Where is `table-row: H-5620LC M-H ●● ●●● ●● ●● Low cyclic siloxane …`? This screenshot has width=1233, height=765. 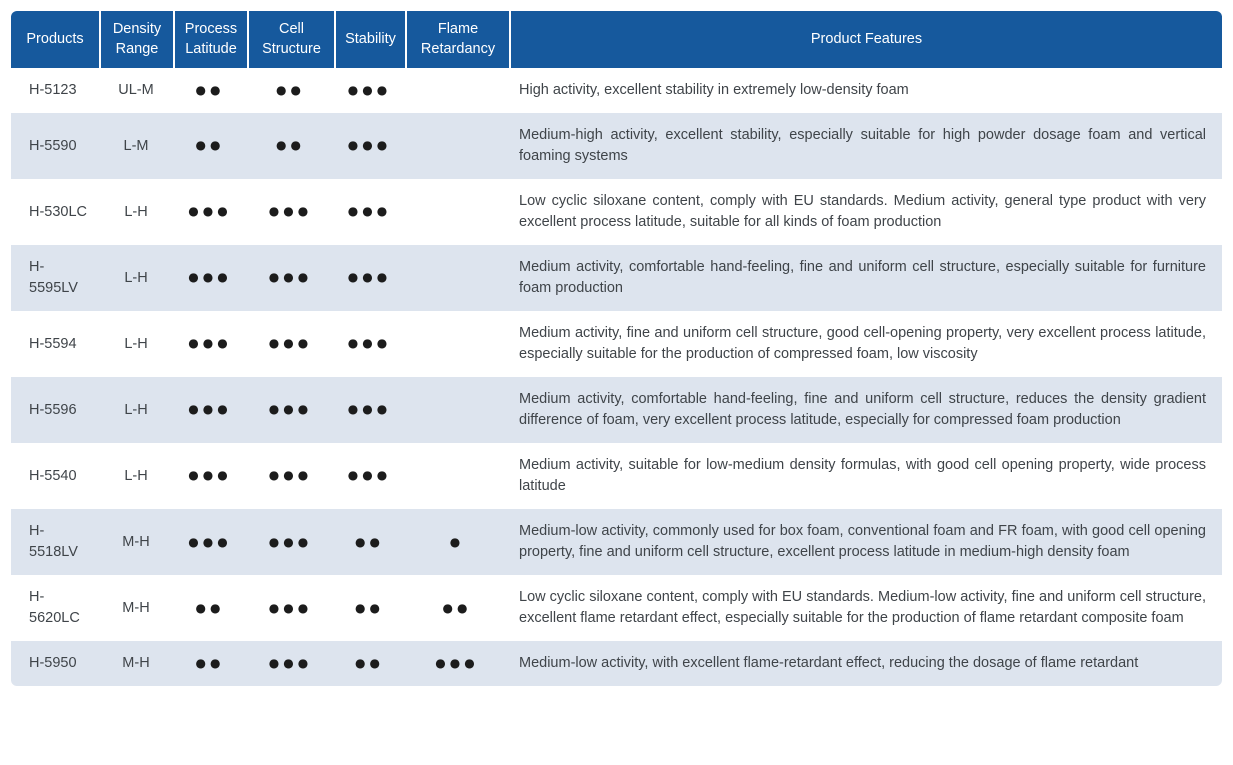 table-row: H-5620LC M-H ●● ●●● ●● ●● Low cyclic siloxane … is located at coordinates (616, 608).